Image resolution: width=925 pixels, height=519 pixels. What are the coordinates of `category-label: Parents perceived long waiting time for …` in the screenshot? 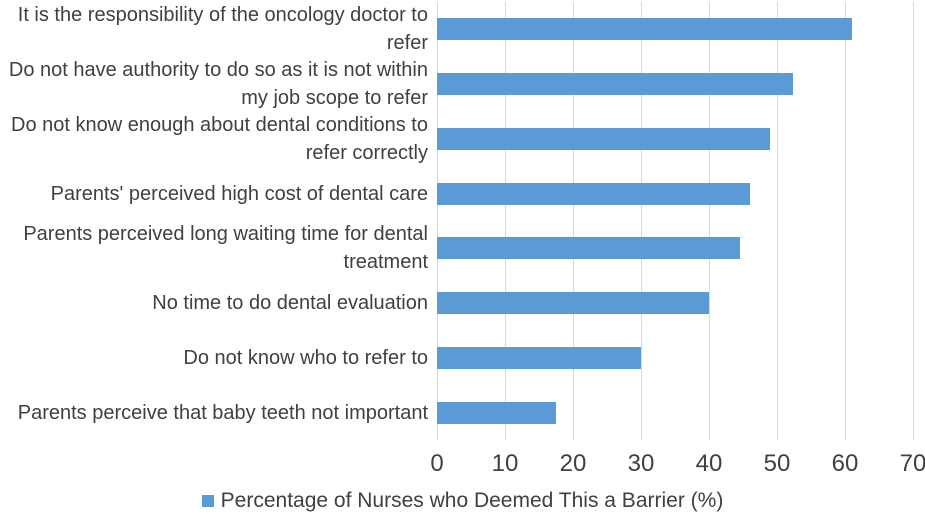 It's located at (225, 248).